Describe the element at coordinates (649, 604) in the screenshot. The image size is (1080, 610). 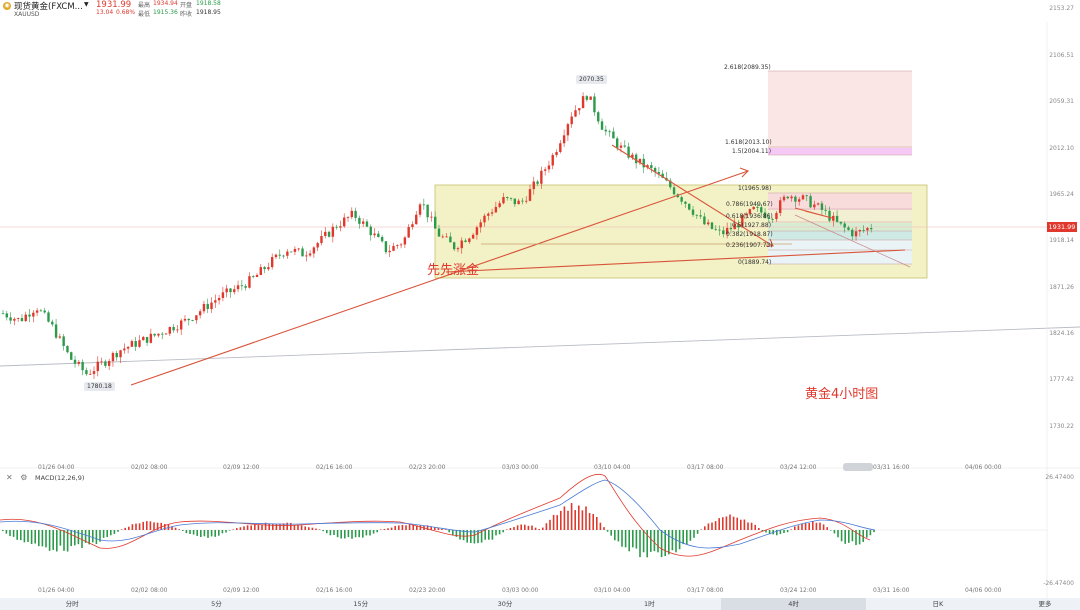
I see `tf-1h: 1时` at that location.